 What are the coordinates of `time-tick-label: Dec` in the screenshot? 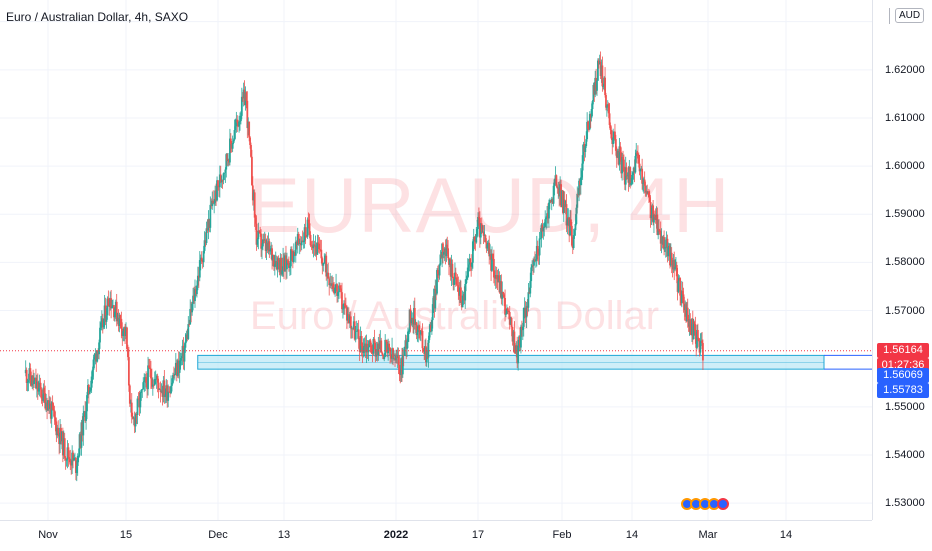 It's located at (218, 535).